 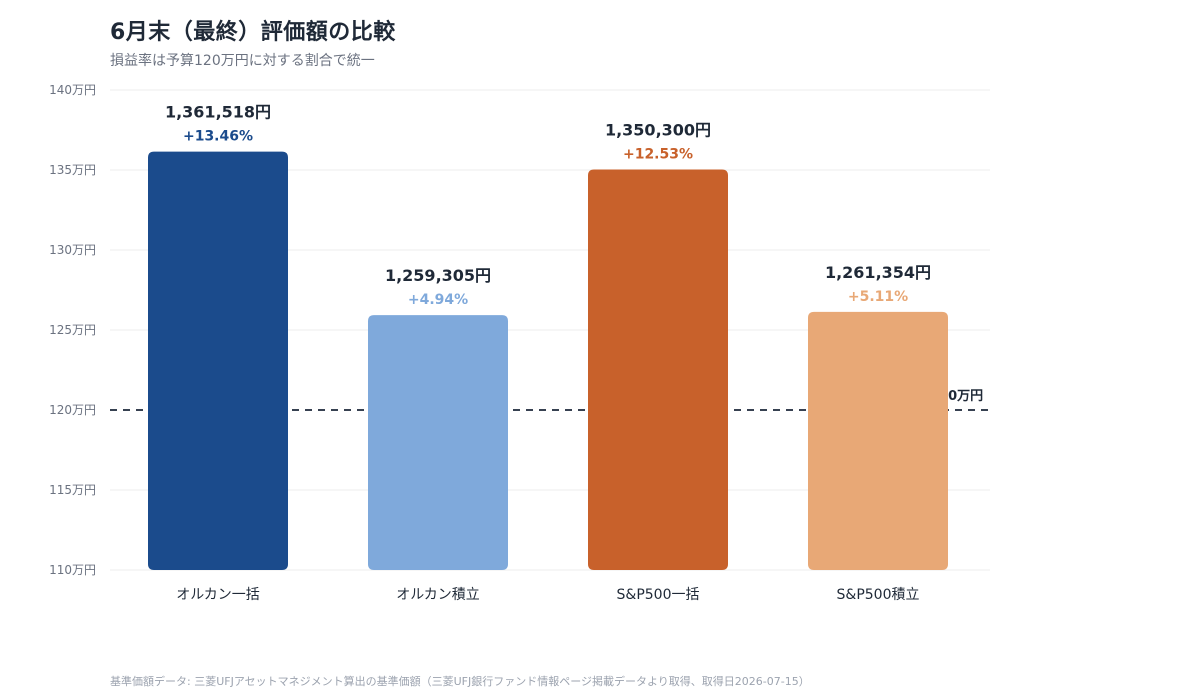 I want to click on y-tick-label: 140万円, so click(x=72, y=90).